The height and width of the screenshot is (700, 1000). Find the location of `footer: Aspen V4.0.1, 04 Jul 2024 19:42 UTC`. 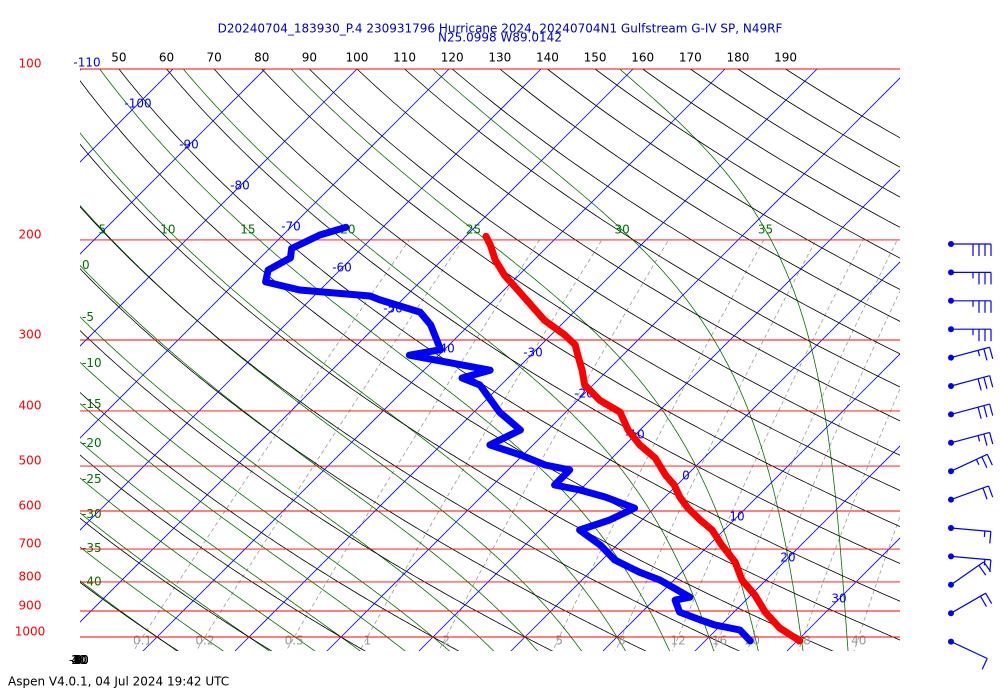

footer: Aspen V4.0.1, 04 Jul 2024 19:42 UTC is located at coordinates (118, 682).